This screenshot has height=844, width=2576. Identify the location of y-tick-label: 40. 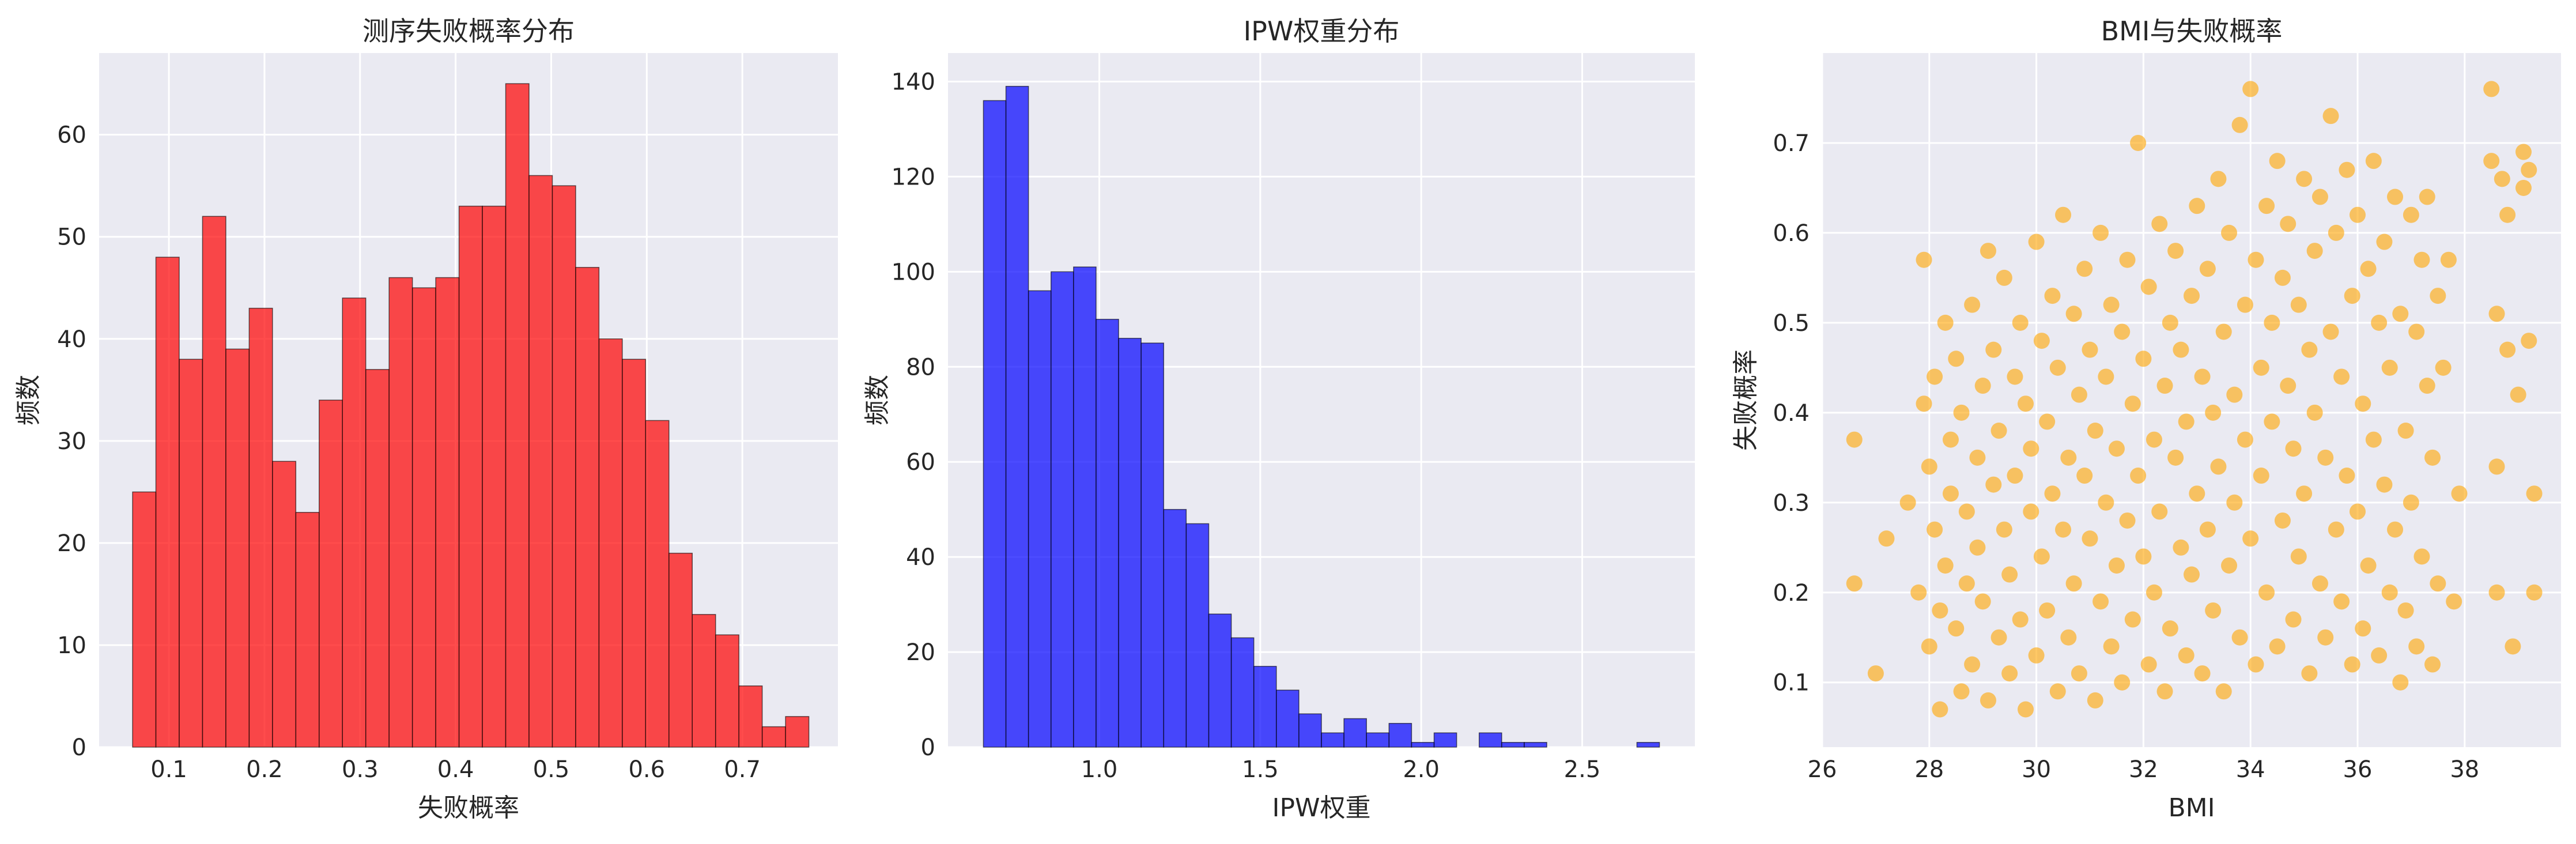
(71, 339).